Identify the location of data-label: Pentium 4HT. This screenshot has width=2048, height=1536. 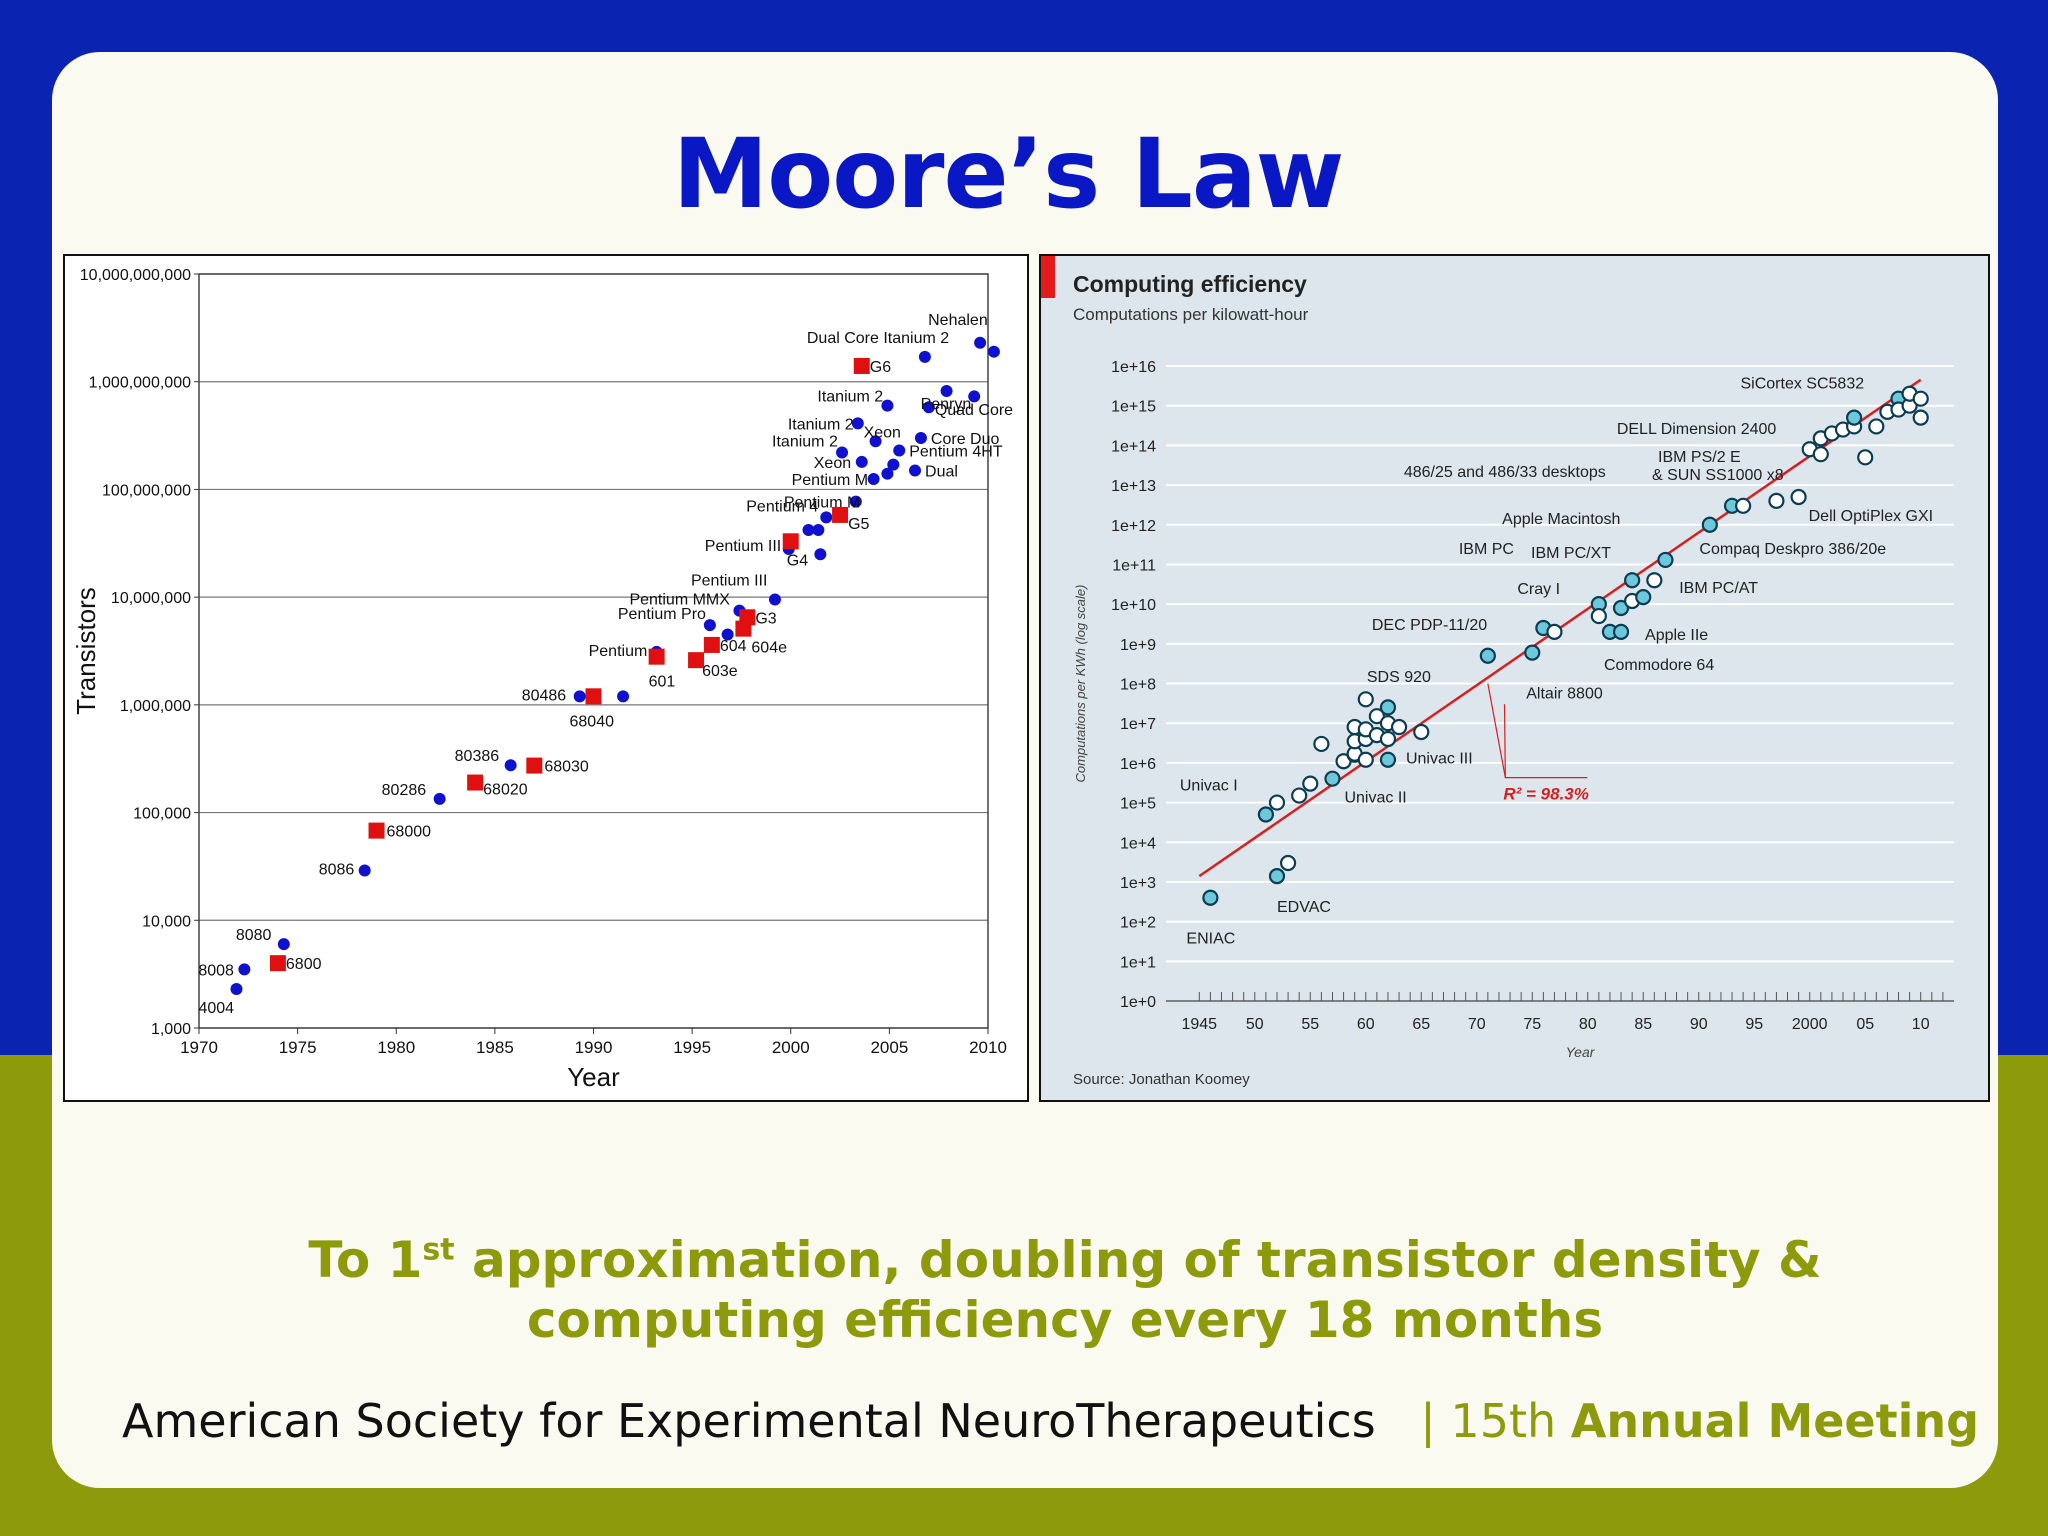
(956, 451).